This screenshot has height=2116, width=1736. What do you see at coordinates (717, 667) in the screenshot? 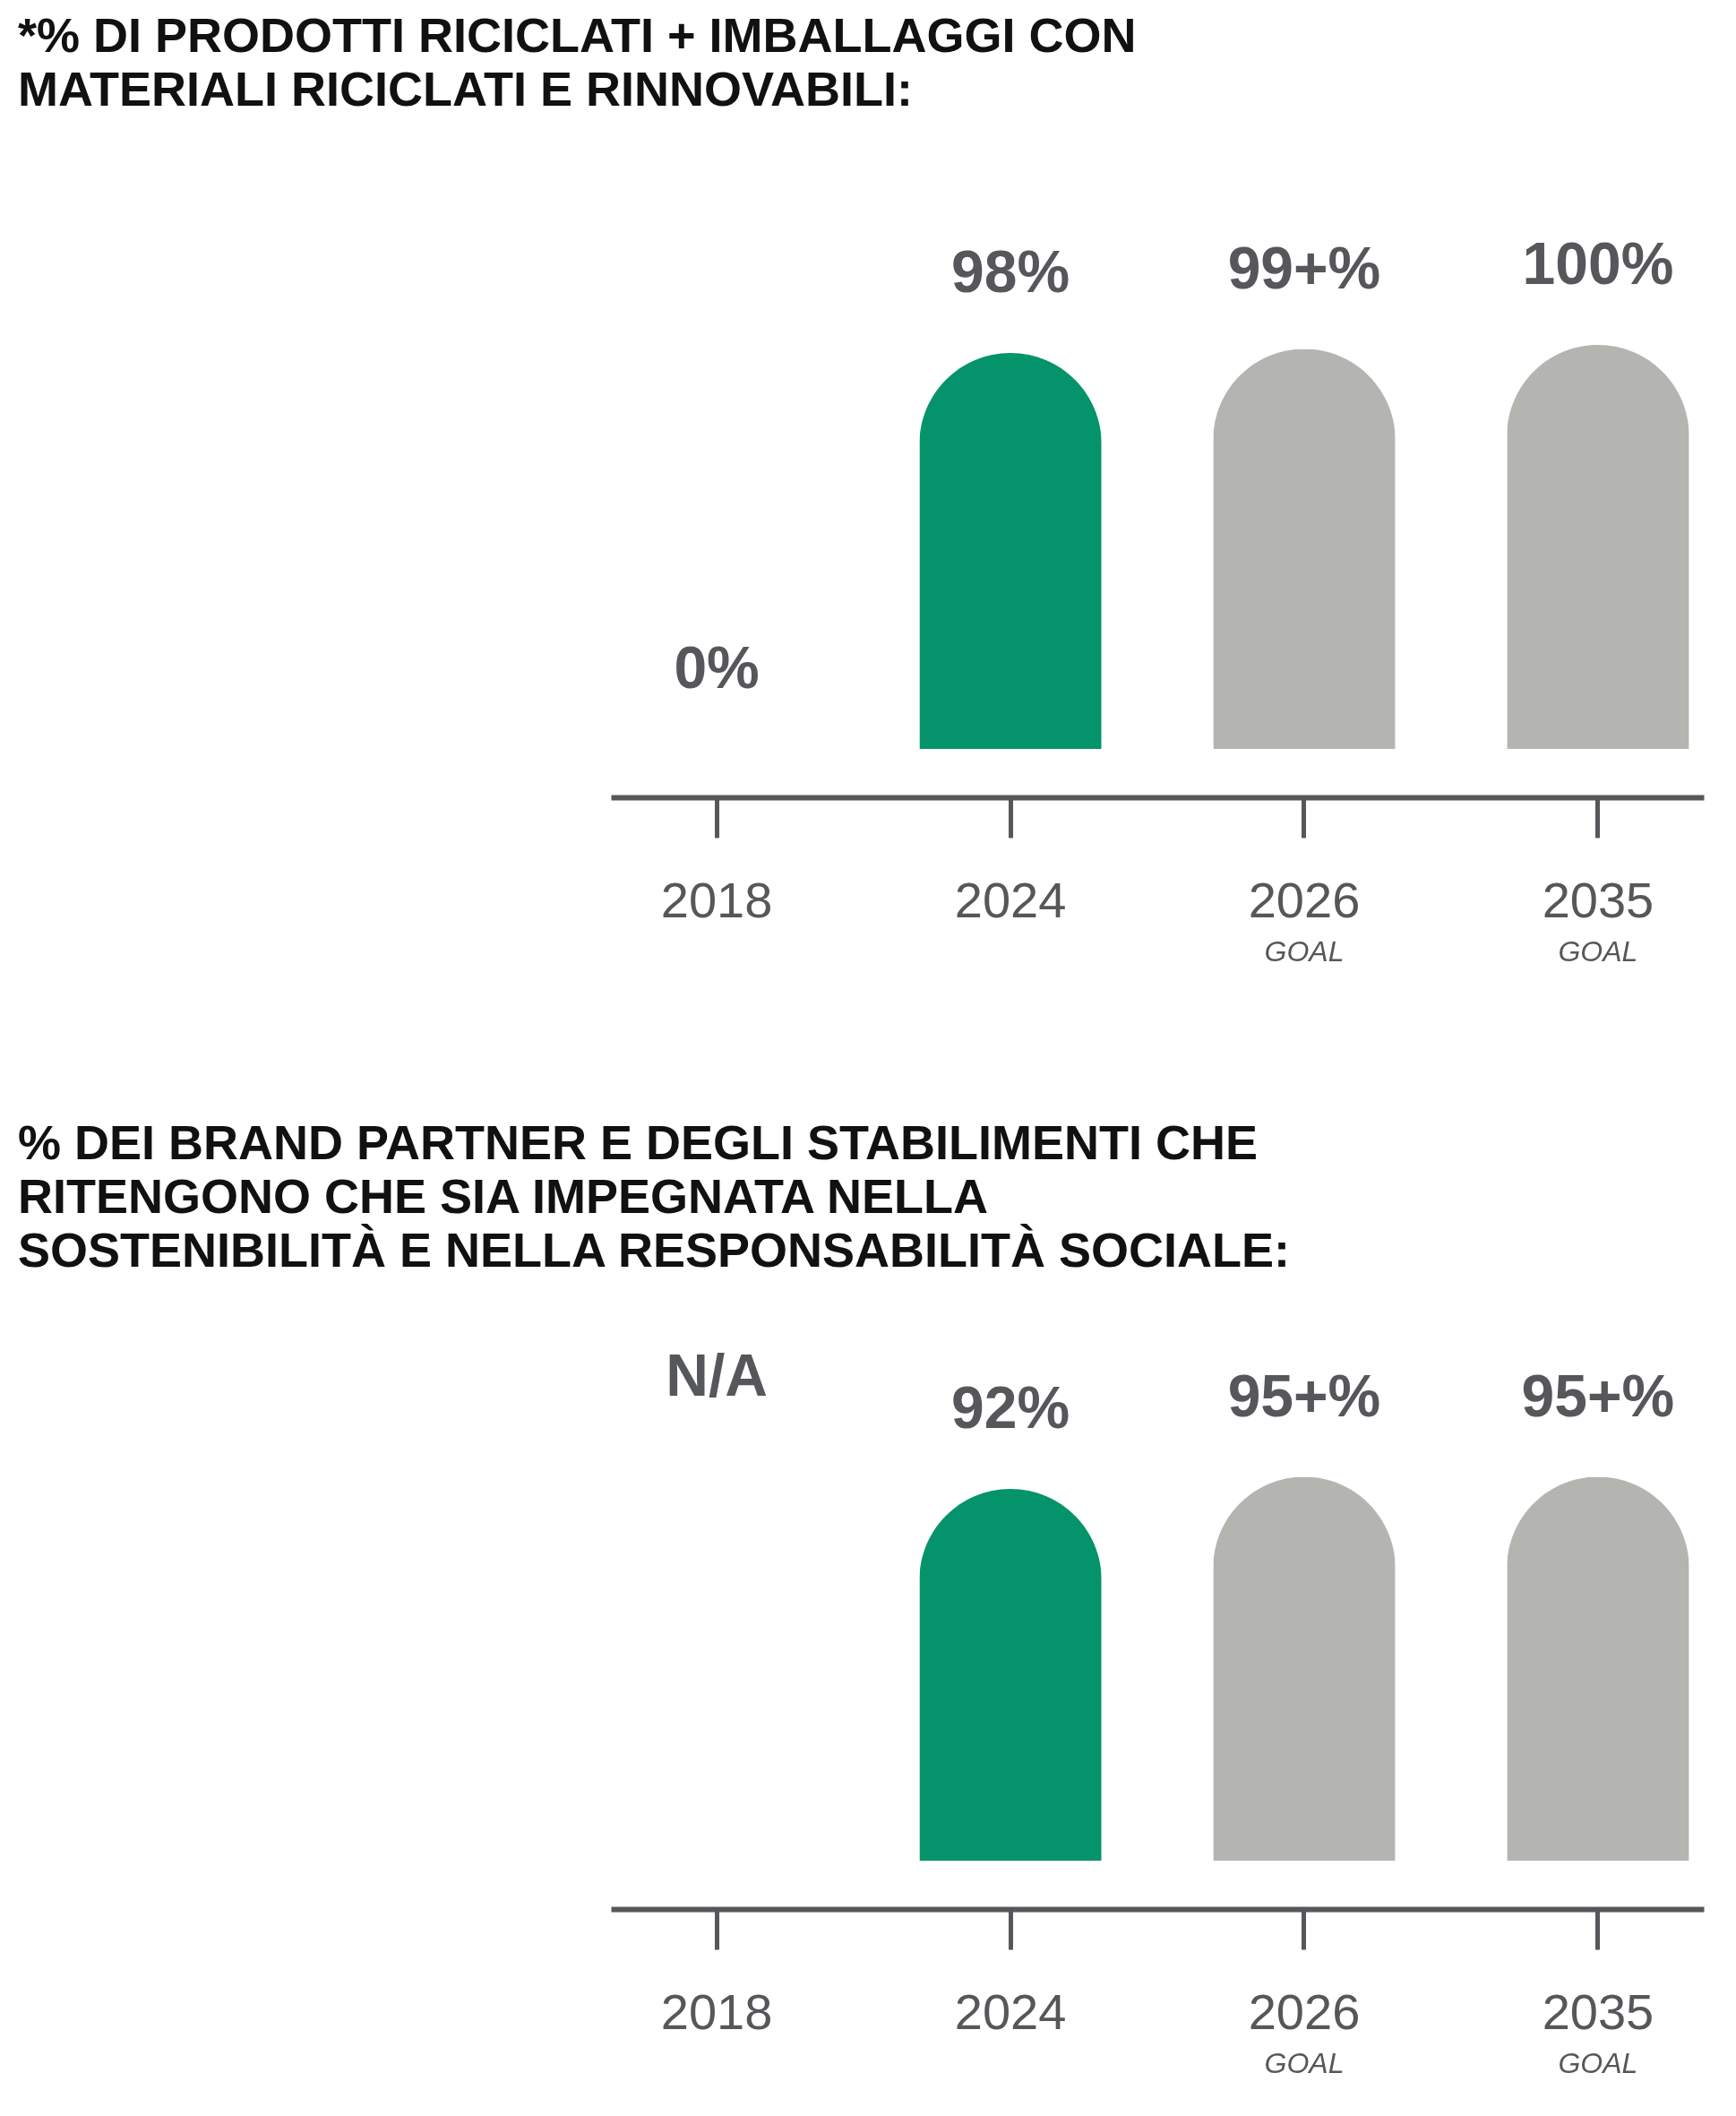
I see `data-label: 0%` at bounding box center [717, 667].